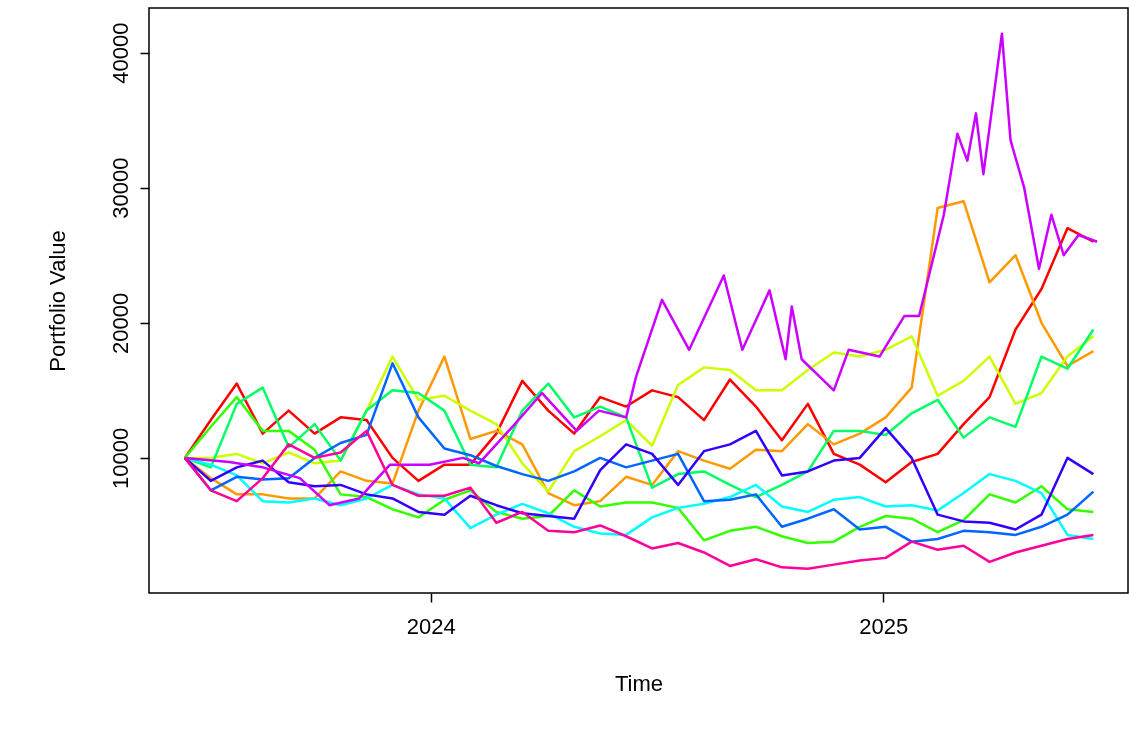 The image size is (1129, 742). Describe the element at coordinates (57, 301) in the screenshot. I see `y-axis-title: Portfolio Value` at that location.